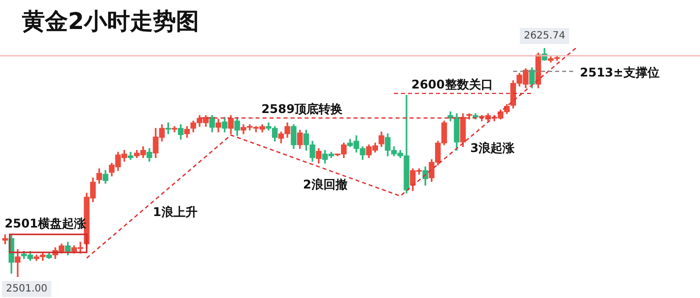 The image size is (700, 298). What do you see at coordinates (493, 147) in the screenshot?
I see `annotation: 3浪起涨` at bounding box center [493, 147].